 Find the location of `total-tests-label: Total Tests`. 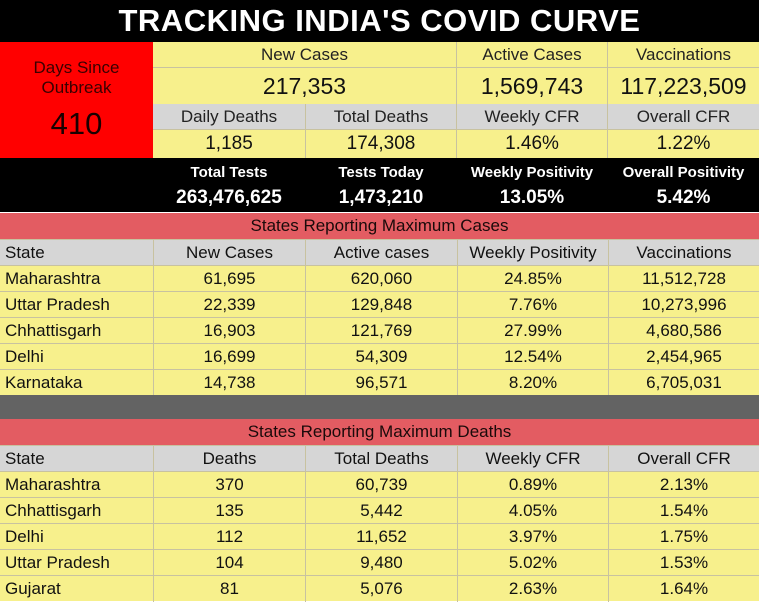

total-tests-label: Total Tests is located at coordinates (229, 172).